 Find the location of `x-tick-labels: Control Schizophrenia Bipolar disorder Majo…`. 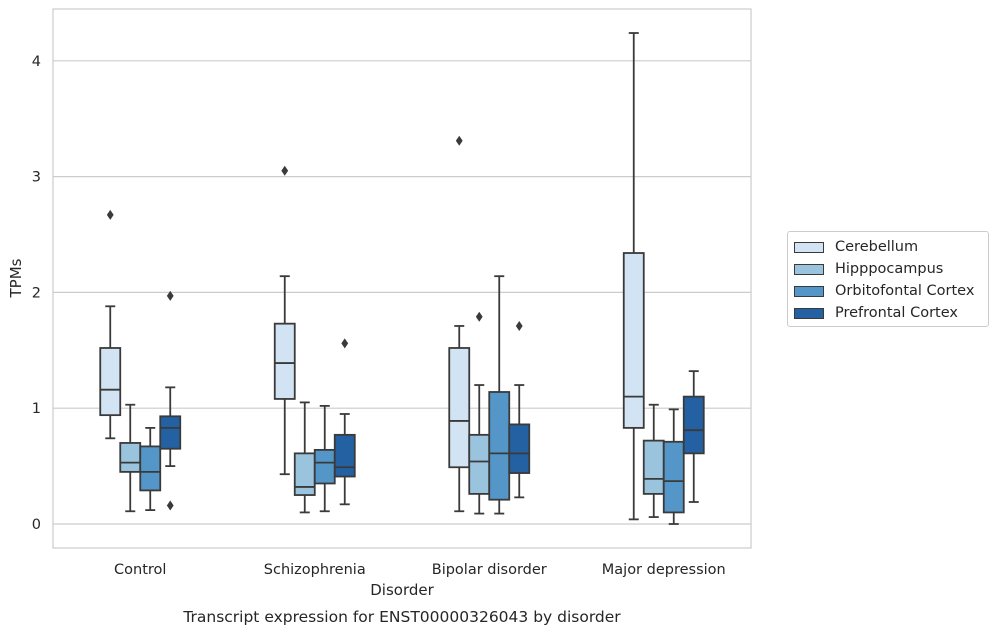

x-tick-labels: Control Schizophrenia Bipolar disorder Majo… is located at coordinates (420, 570).